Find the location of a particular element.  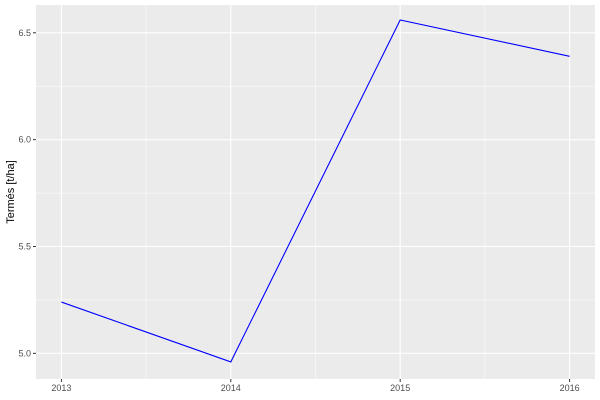

y-tick-label: 6.5 is located at coordinates (24, 33).